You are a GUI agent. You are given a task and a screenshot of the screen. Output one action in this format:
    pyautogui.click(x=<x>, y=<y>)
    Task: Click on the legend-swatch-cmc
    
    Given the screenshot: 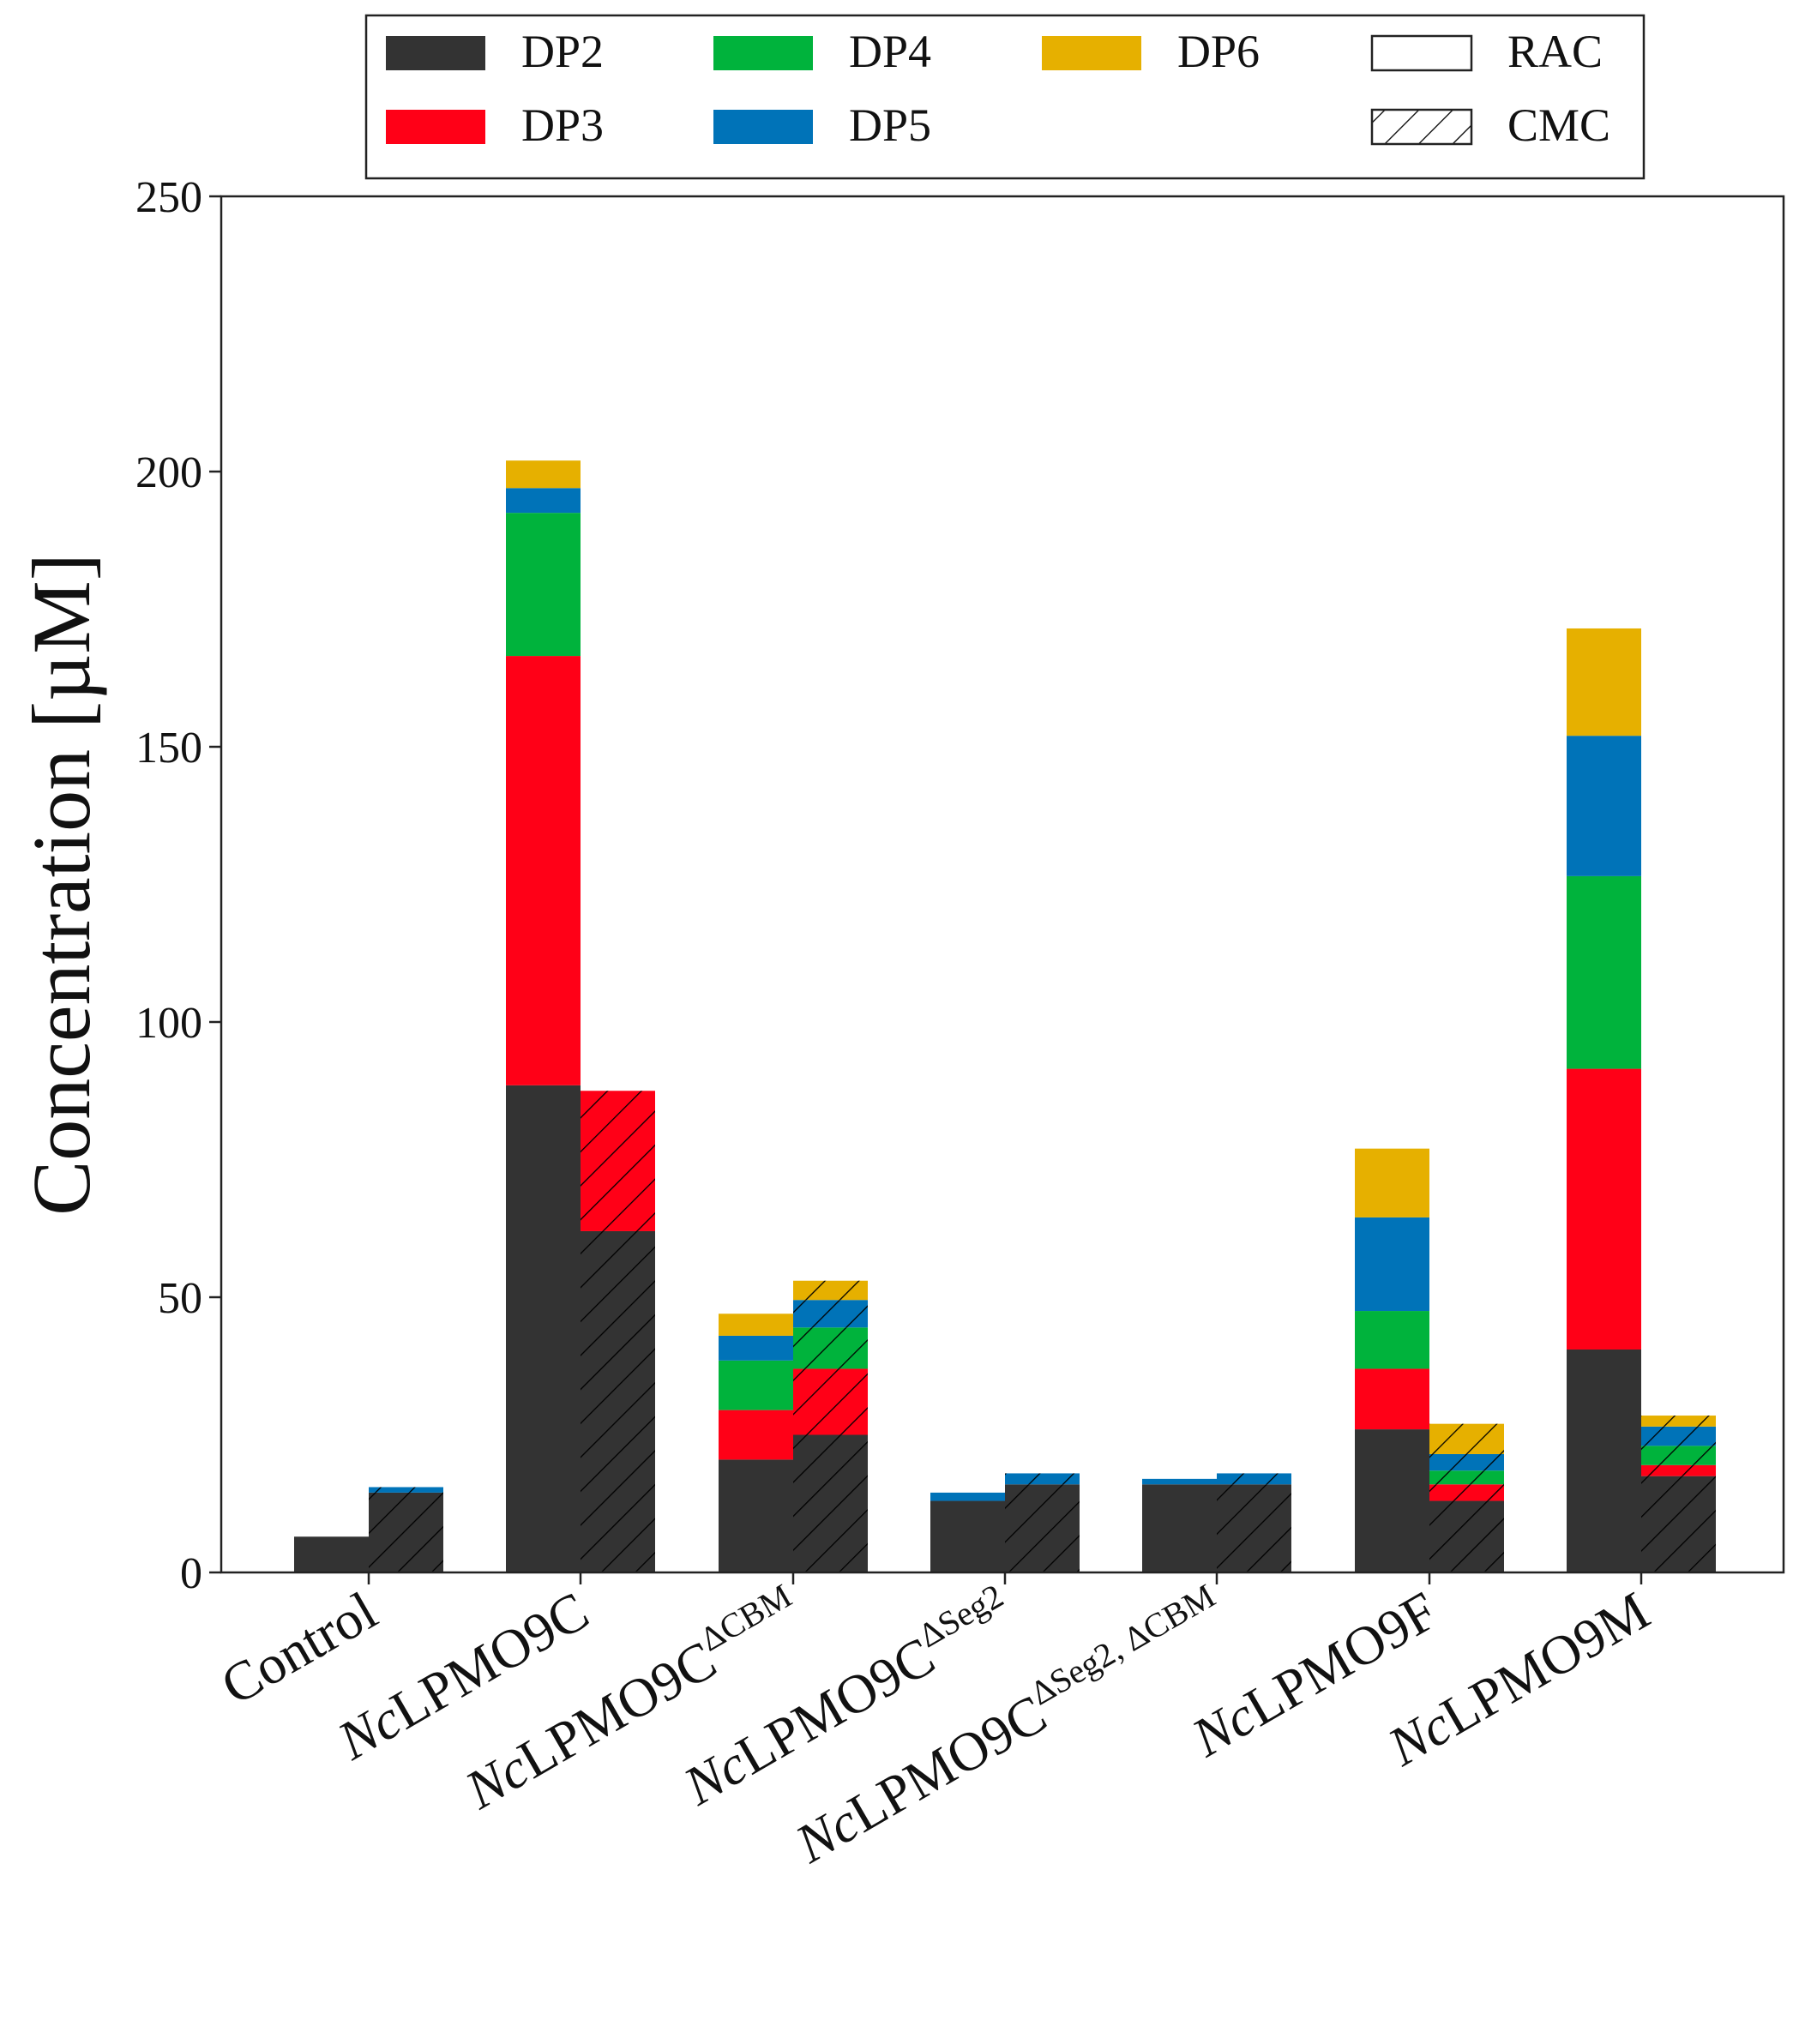 What is the action you would take?
    pyautogui.click(x=1421, y=127)
    